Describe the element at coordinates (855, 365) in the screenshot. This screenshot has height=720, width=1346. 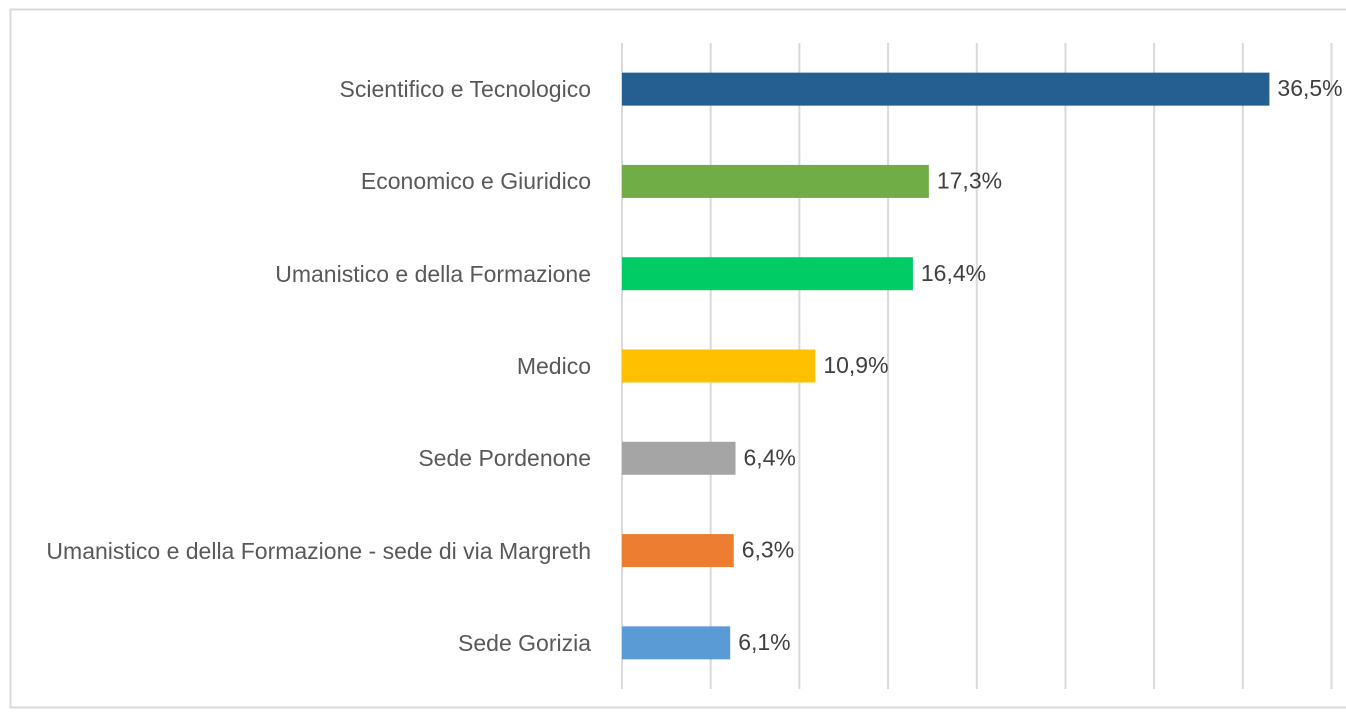
I see `value-label: 10,9%` at that location.